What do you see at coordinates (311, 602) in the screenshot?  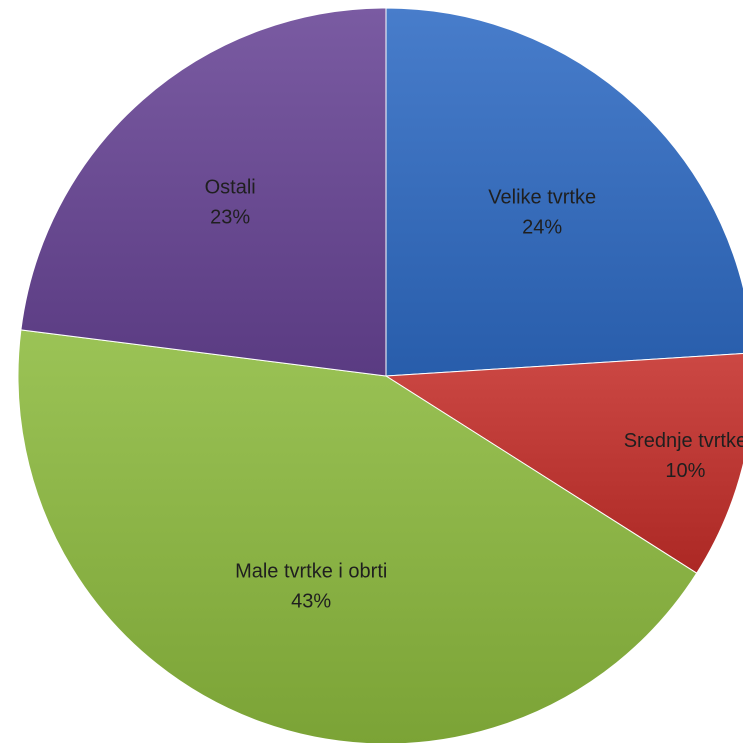 I see `slice-percent-label: 43%` at bounding box center [311, 602].